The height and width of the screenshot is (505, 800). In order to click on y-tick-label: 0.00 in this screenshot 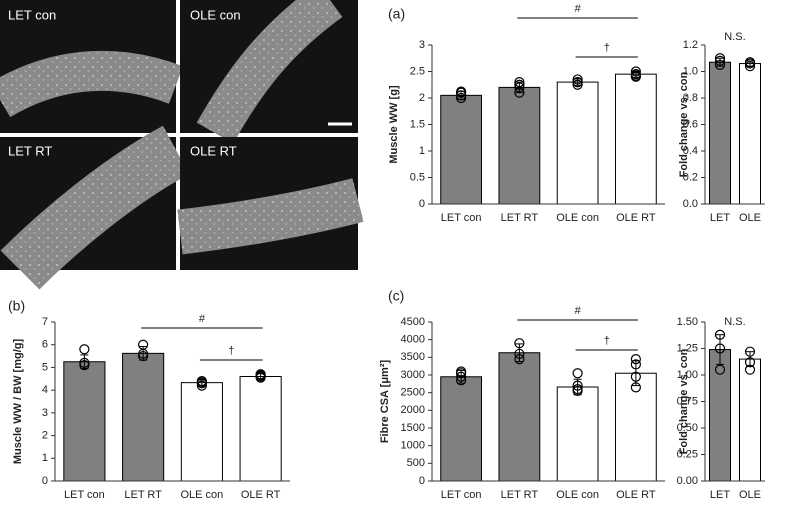, I will do `click(687, 481)`.